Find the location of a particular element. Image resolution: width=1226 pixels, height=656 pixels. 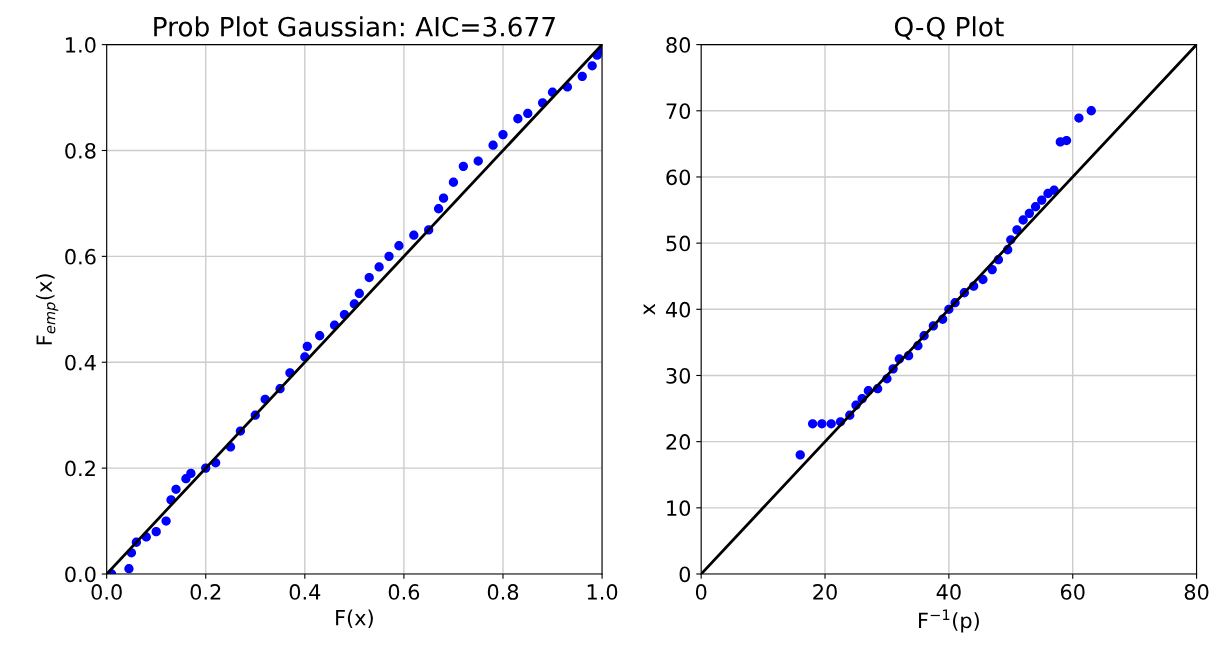

y-tick-label: 50 is located at coordinates (678, 243).